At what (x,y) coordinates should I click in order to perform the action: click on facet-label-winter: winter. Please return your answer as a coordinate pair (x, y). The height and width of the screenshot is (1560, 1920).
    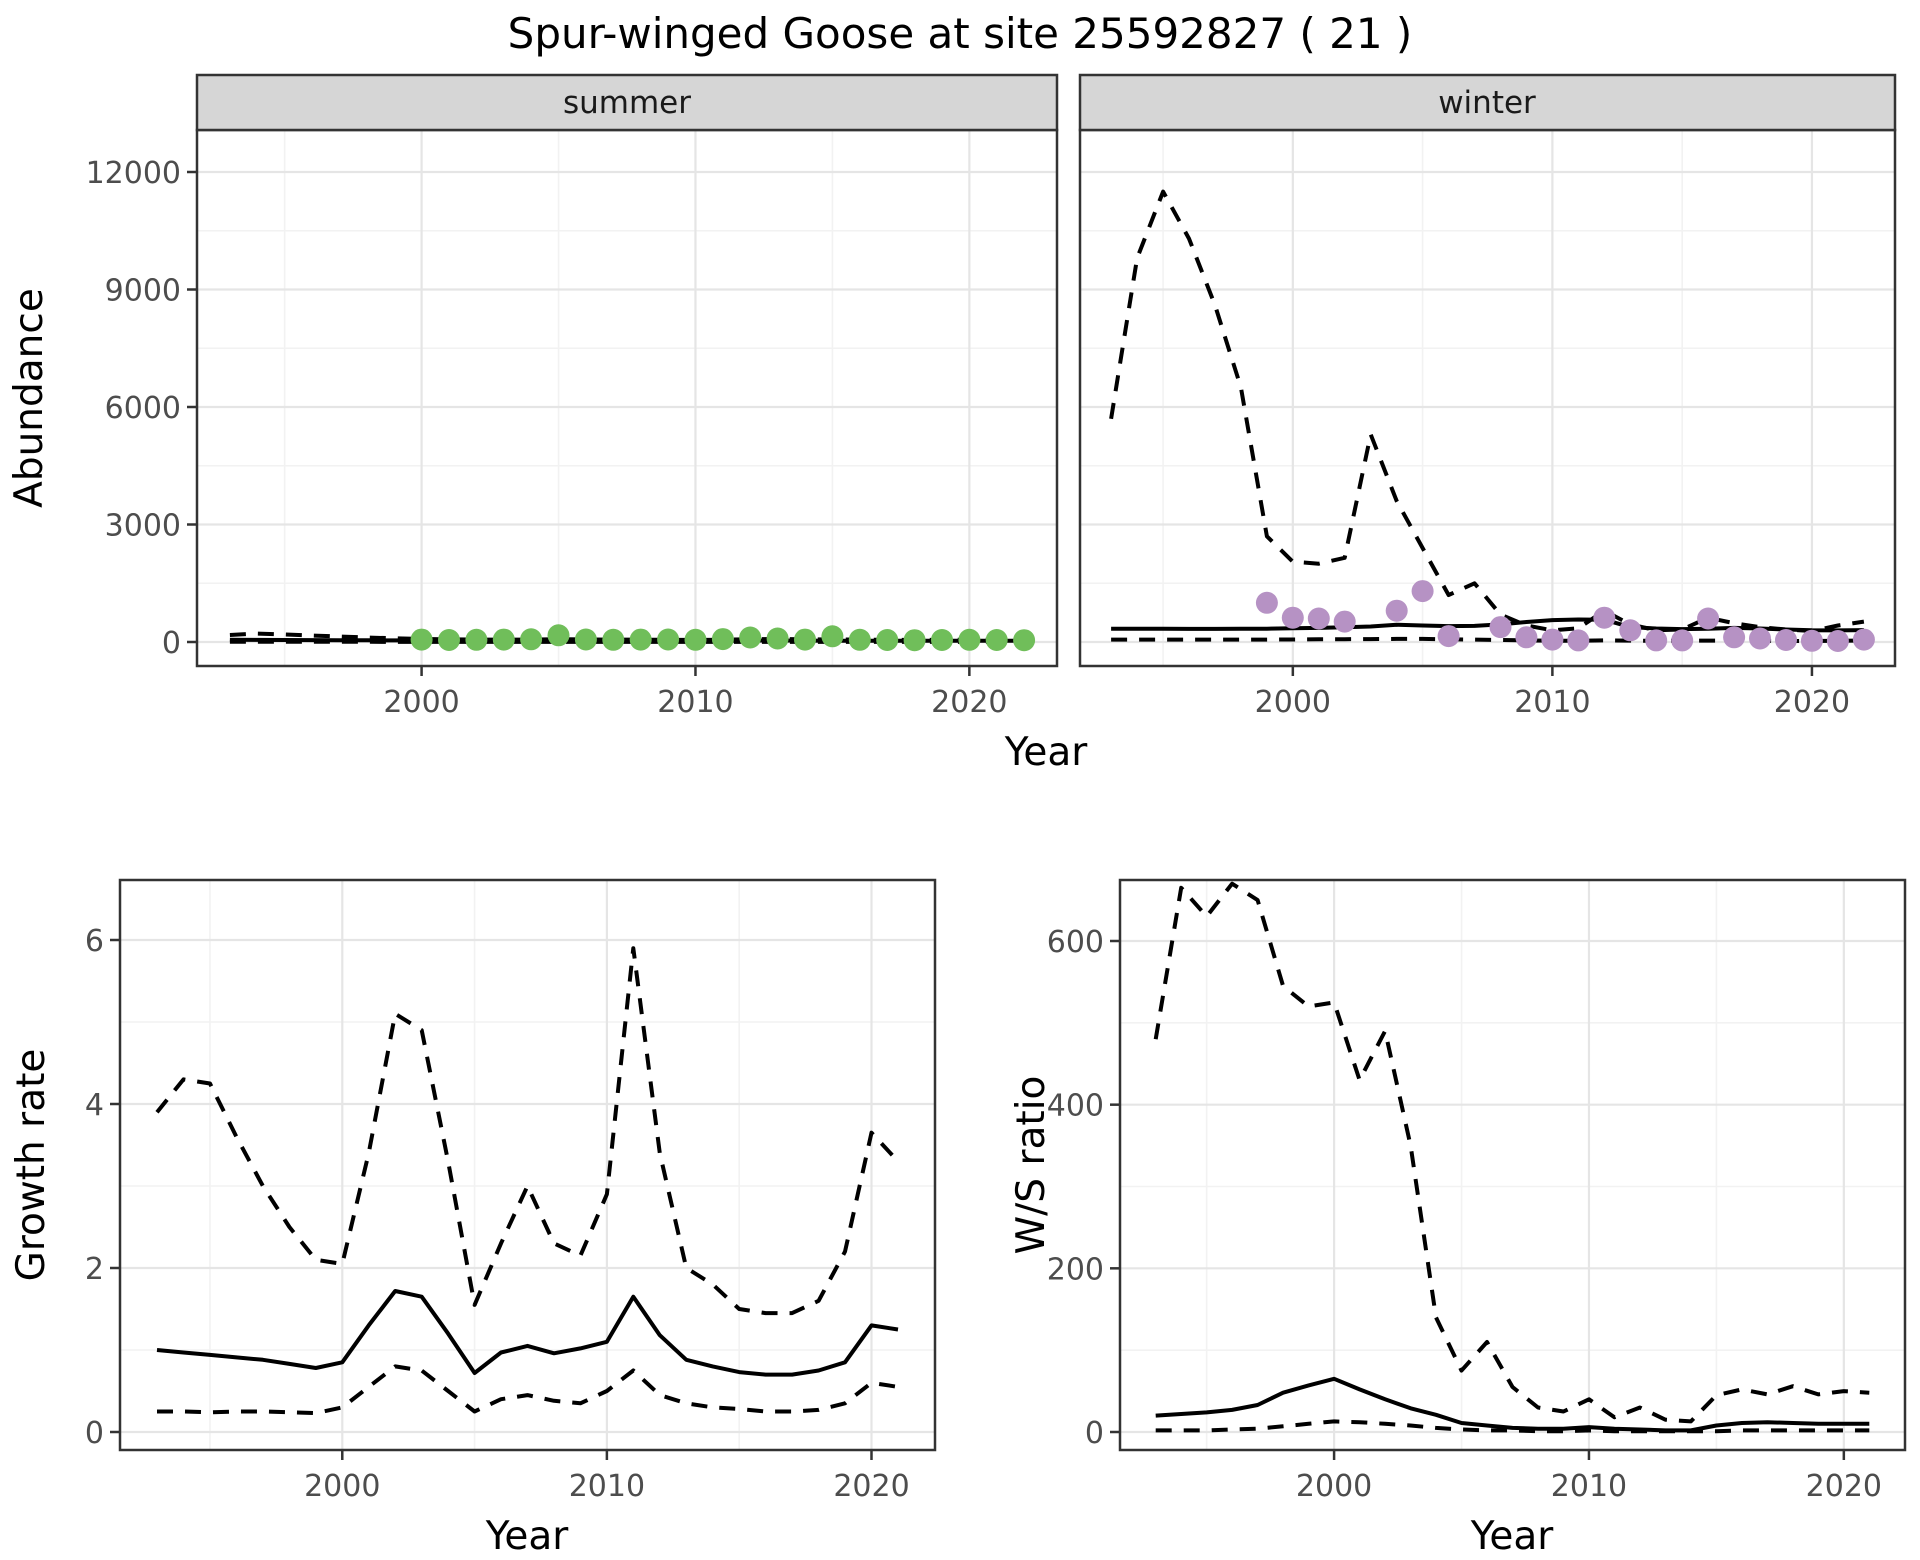
    Looking at the image, I should click on (1487, 103).